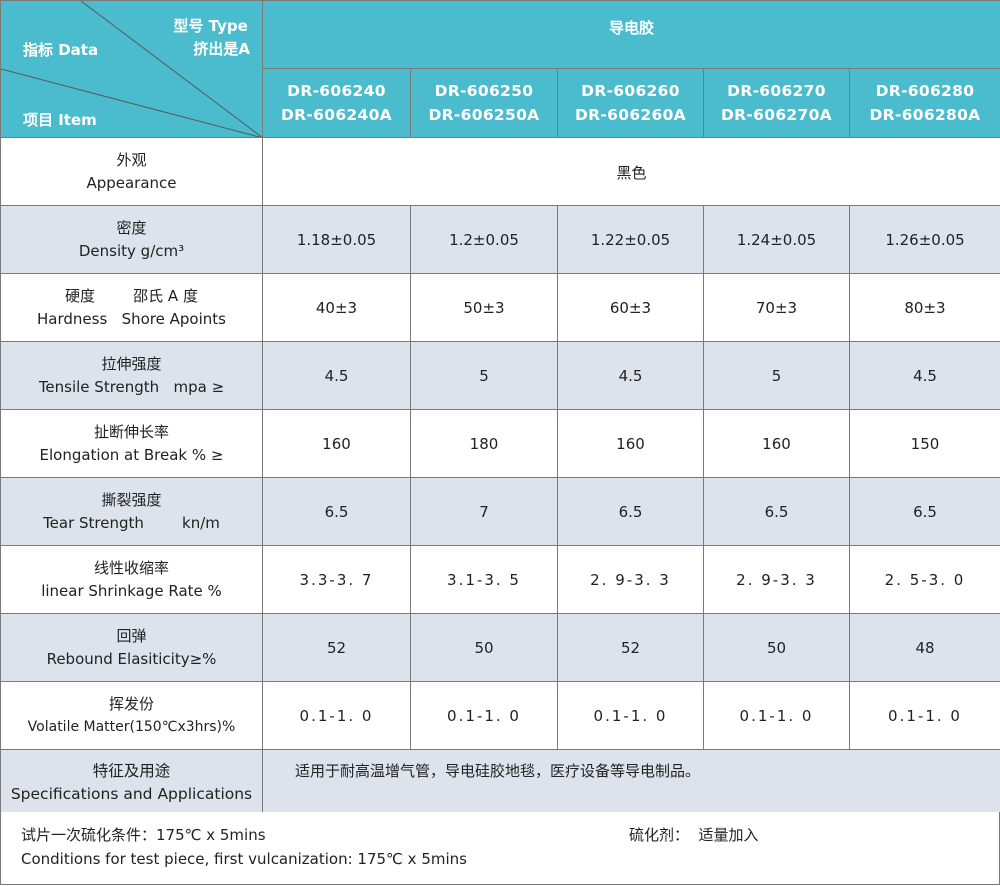  What do you see at coordinates (925, 91) in the screenshot?
I see `model-code: DR-606280` at bounding box center [925, 91].